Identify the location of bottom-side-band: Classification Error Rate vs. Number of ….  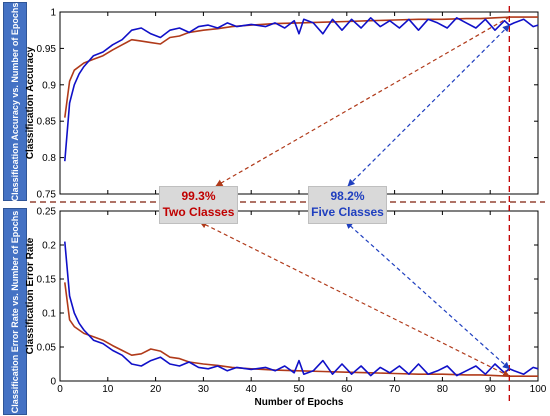
(15, 311).